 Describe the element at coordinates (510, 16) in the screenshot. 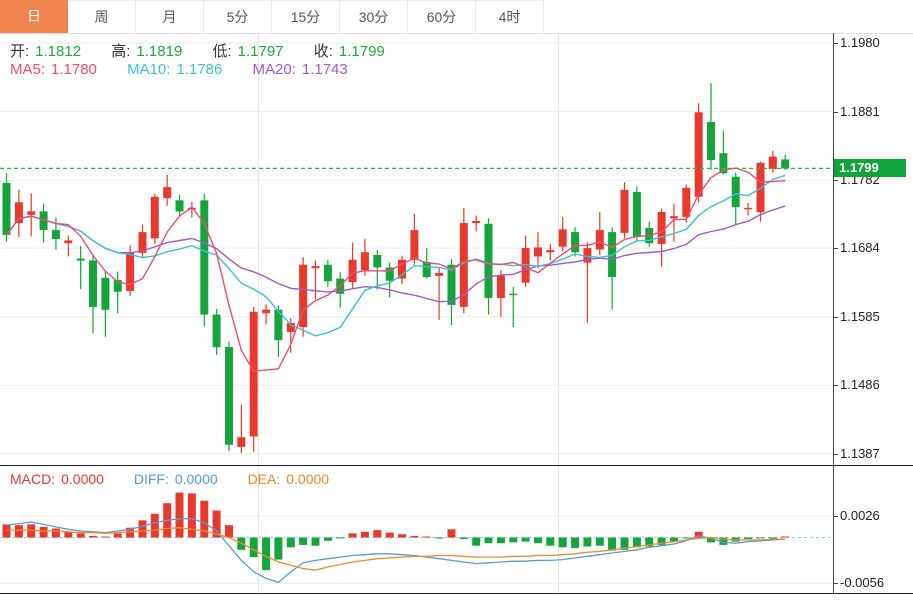

I see `tab-4hour: 4时` at that location.